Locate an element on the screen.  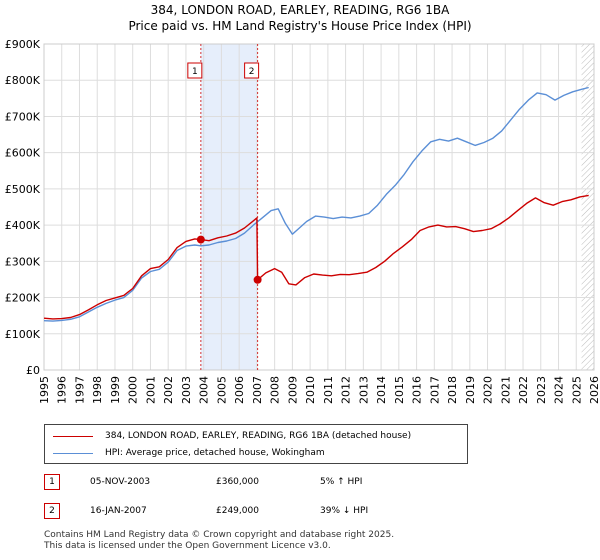
y-tick-label: £700K is located at coordinates (23, 116).